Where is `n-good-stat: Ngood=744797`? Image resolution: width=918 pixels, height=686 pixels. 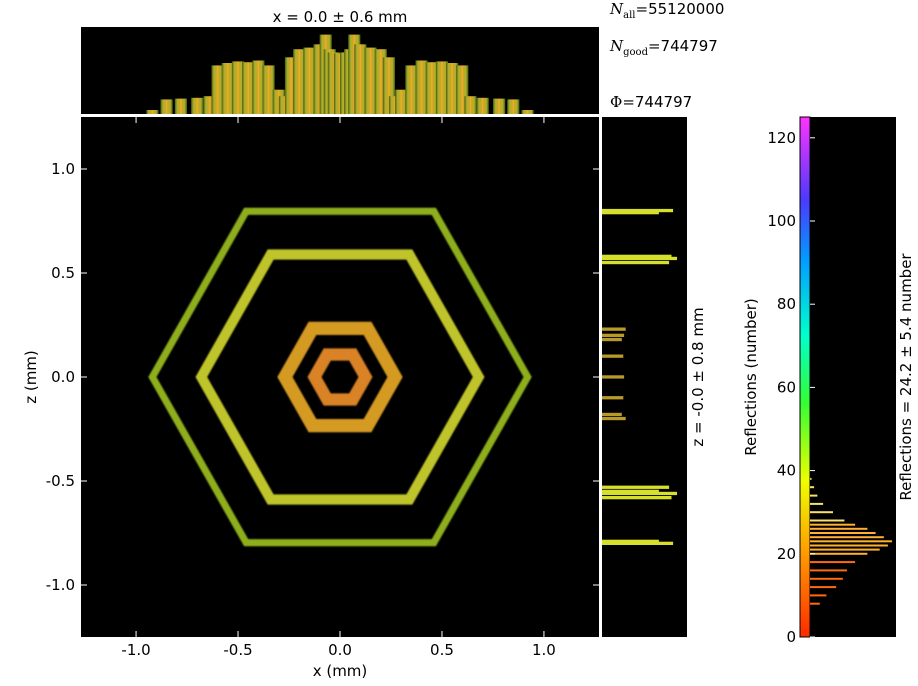
n-good-stat: Ngood=744797 is located at coordinates (663, 47).